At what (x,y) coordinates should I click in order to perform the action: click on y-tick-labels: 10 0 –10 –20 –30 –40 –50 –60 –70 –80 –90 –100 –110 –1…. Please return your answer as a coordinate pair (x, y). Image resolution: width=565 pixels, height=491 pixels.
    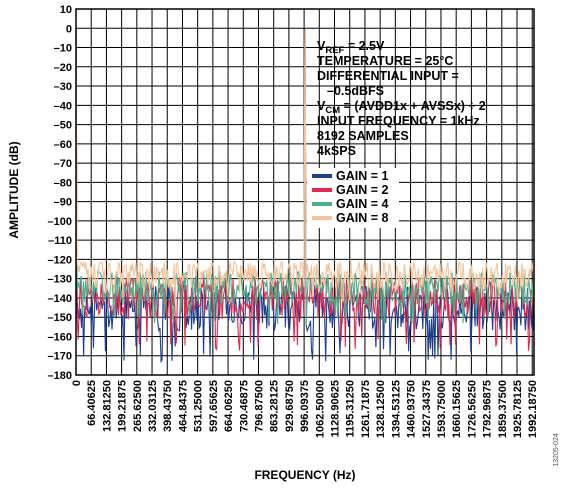
    Looking at the image, I should click on (60, 193).